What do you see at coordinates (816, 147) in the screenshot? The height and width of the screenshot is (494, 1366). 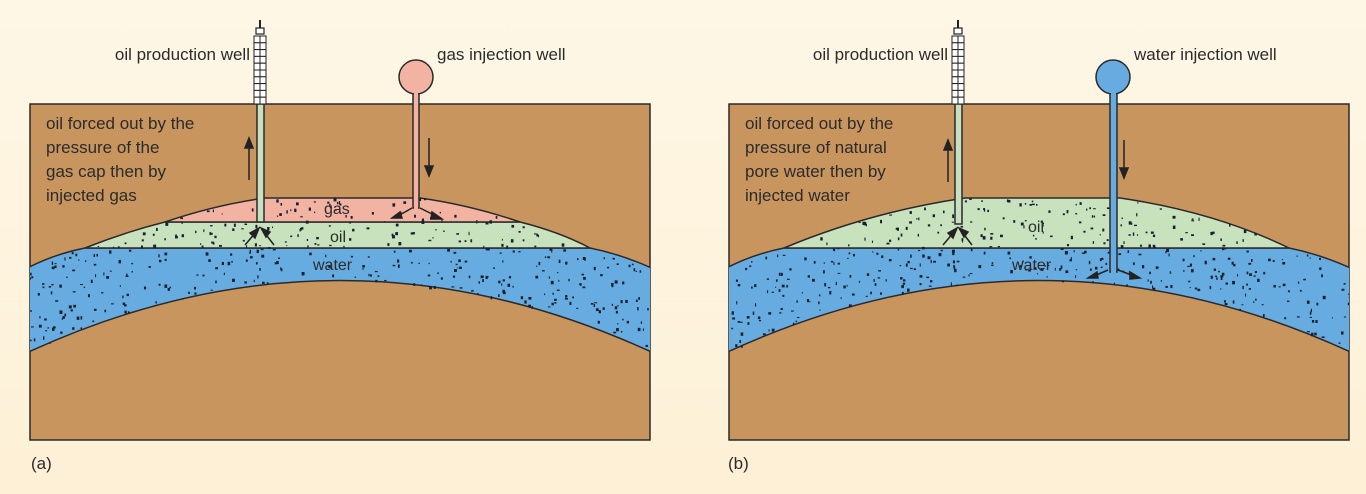 I see `description-line: pressure of natural` at bounding box center [816, 147].